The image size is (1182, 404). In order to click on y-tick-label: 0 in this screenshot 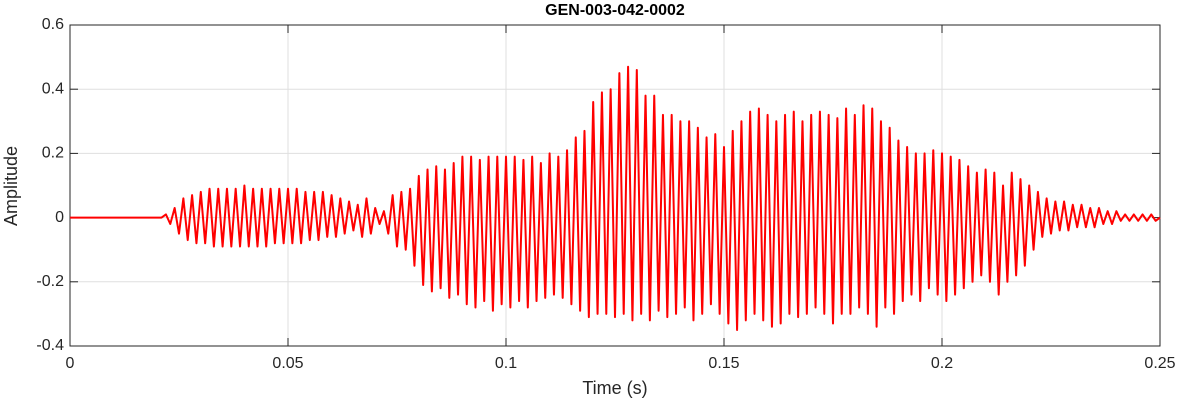, I will do `click(59, 217)`.